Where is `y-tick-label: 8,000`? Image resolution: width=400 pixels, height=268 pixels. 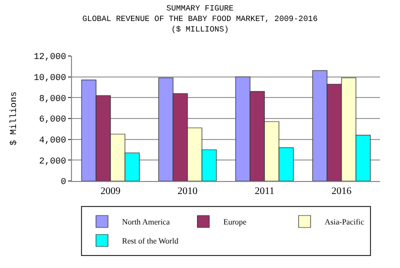 y-tick-label: 8,000 is located at coordinates (52, 99).